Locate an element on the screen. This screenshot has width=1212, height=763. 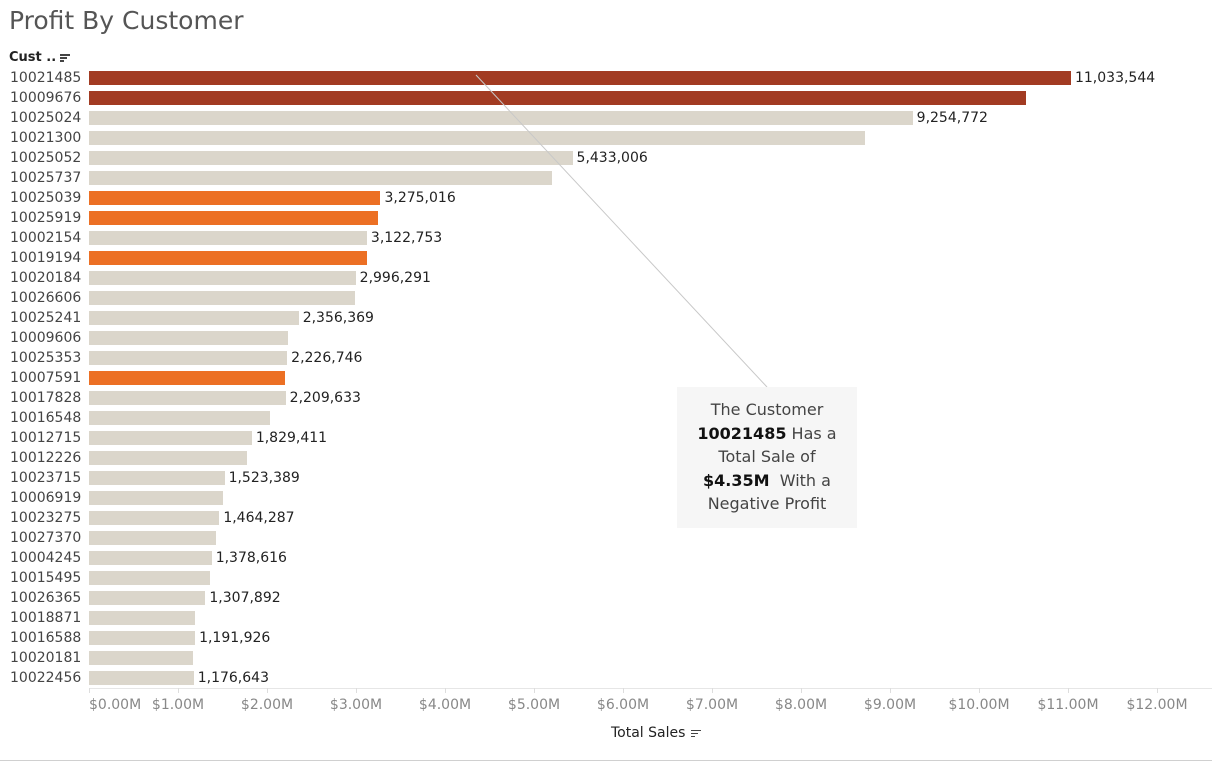
category-label: 10018871 is located at coordinates (46, 618).